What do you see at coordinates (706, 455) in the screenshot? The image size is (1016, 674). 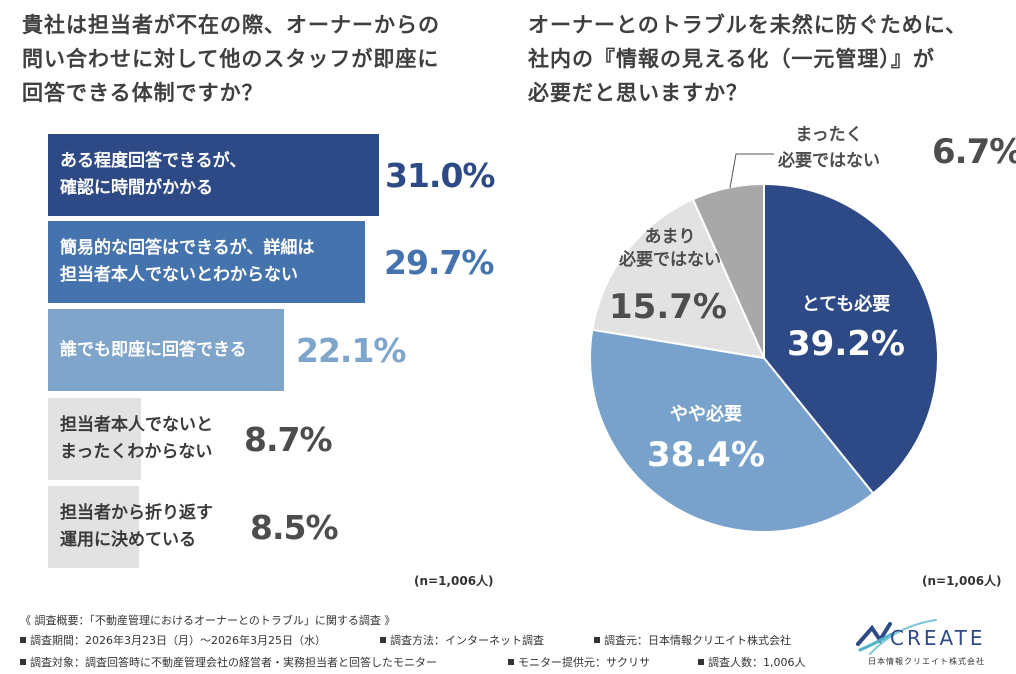 I see `pie-slice-value: 38.4%` at bounding box center [706, 455].